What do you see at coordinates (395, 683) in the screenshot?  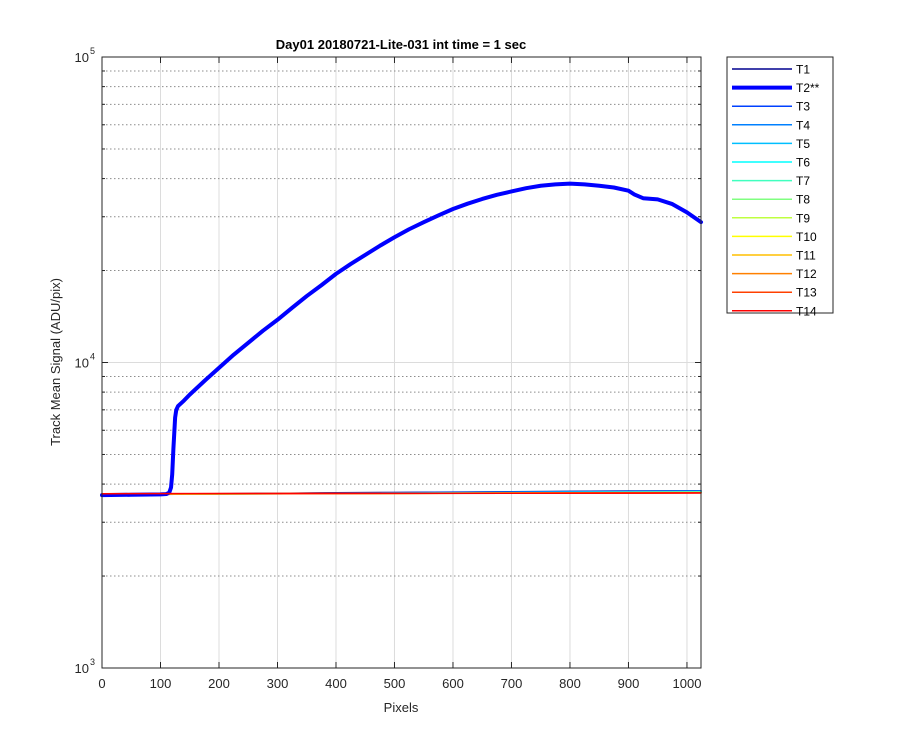 I see `x-tick-label: 500` at bounding box center [395, 683].